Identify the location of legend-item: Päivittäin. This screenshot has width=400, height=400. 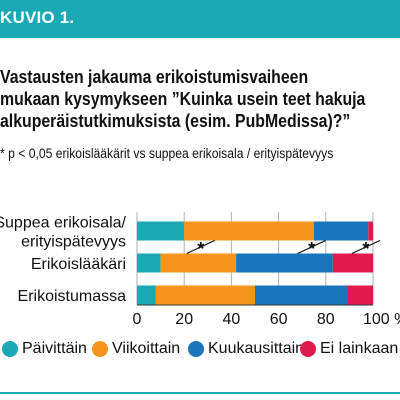
(44, 349).